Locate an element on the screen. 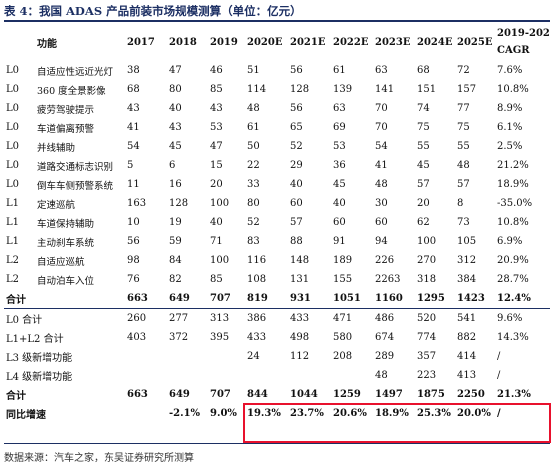 This screenshot has height=469, width=554. value-cell: 131 is located at coordinates (300, 279).